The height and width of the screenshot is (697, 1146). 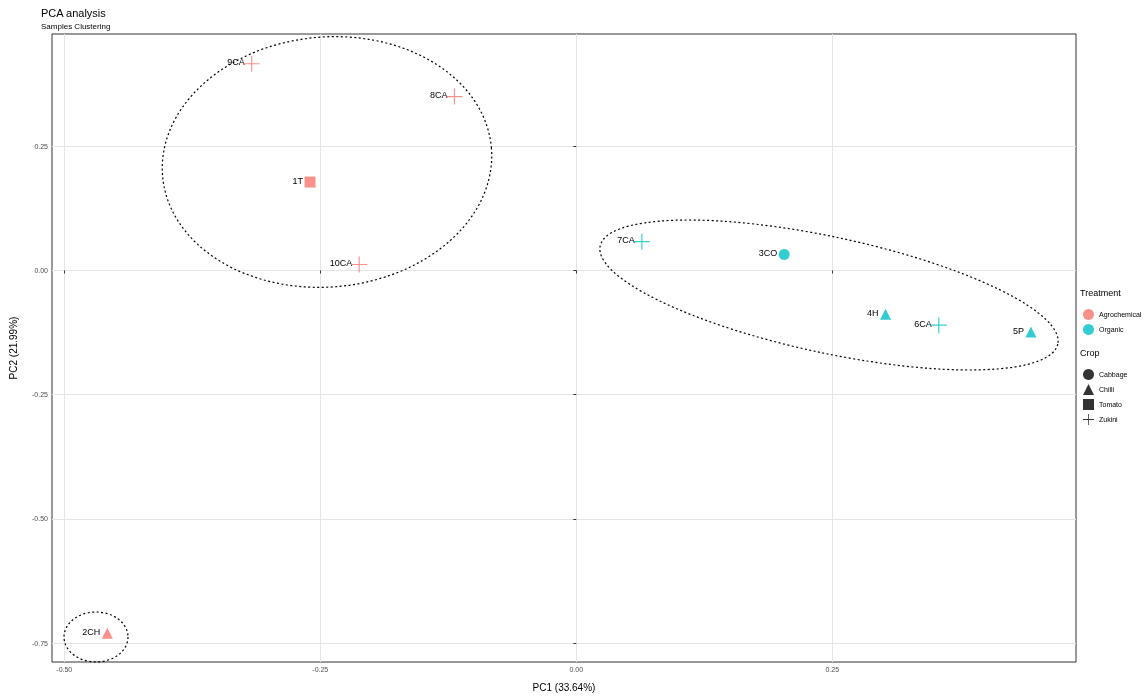 I want to click on chart-title: PCA analysis, so click(x=74, y=12).